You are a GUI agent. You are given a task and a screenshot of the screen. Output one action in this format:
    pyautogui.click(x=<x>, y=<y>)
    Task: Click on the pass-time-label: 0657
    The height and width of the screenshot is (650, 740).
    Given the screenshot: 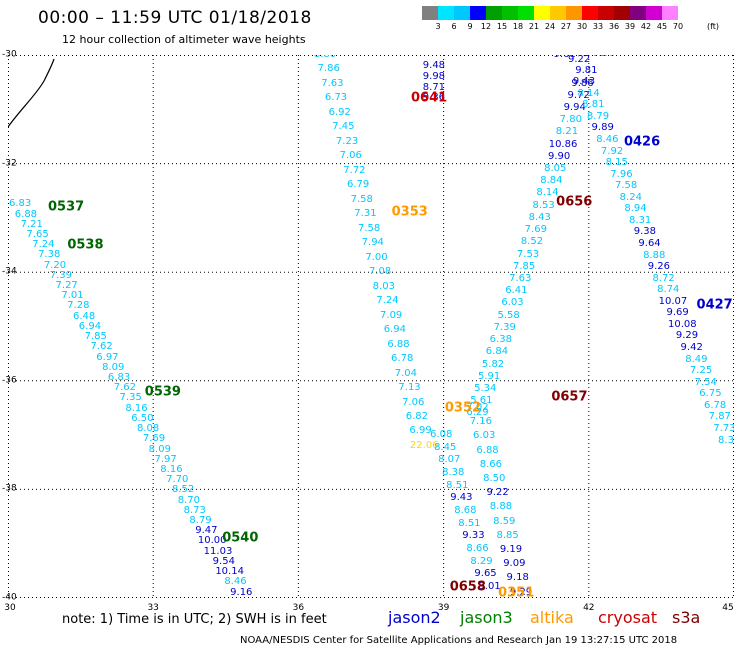 What is the action you would take?
    pyautogui.click(x=569, y=397)
    